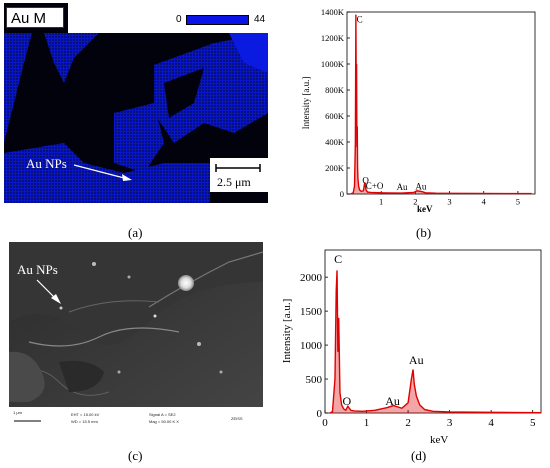  I want to click on caption-b: (b), so click(424, 232).